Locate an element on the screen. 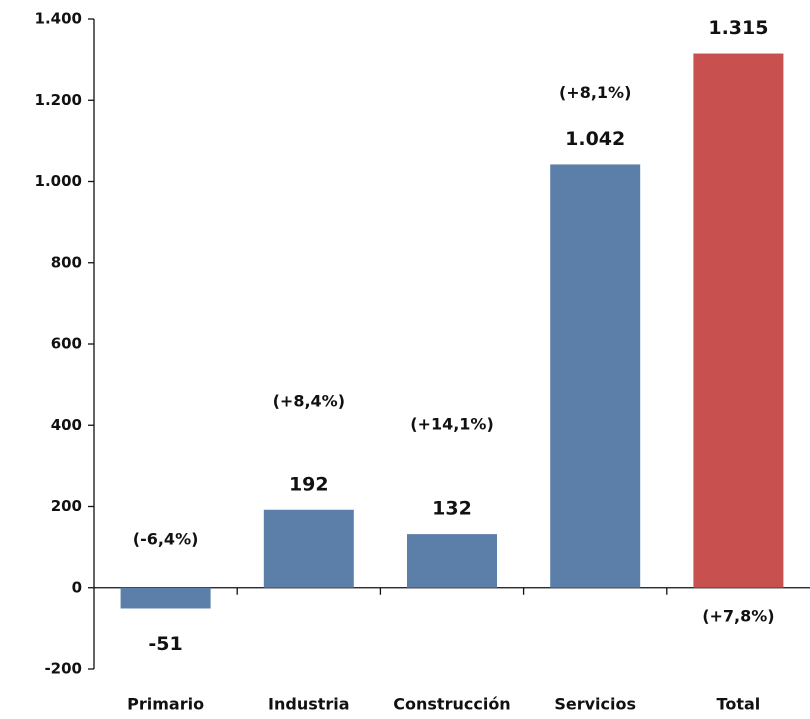 The height and width of the screenshot is (719, 810). x-tick-label: Industria is located at coordinates (309, 704).